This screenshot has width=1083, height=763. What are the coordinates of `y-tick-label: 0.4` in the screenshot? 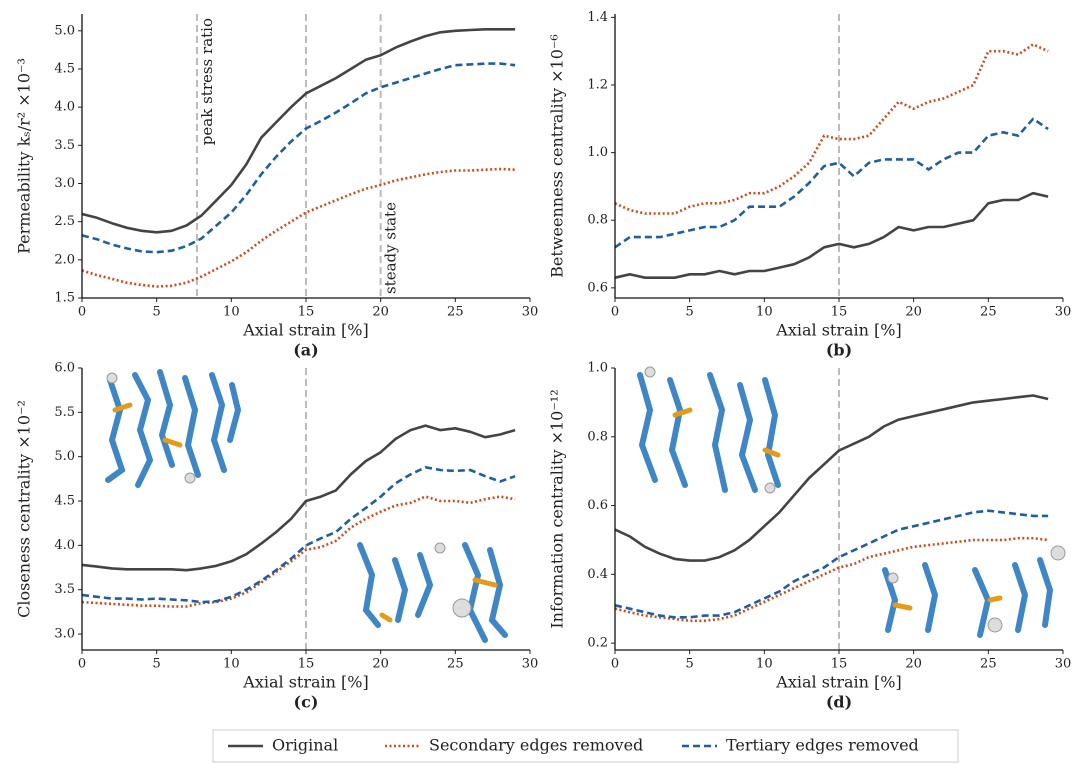 It's located at (597, 574).